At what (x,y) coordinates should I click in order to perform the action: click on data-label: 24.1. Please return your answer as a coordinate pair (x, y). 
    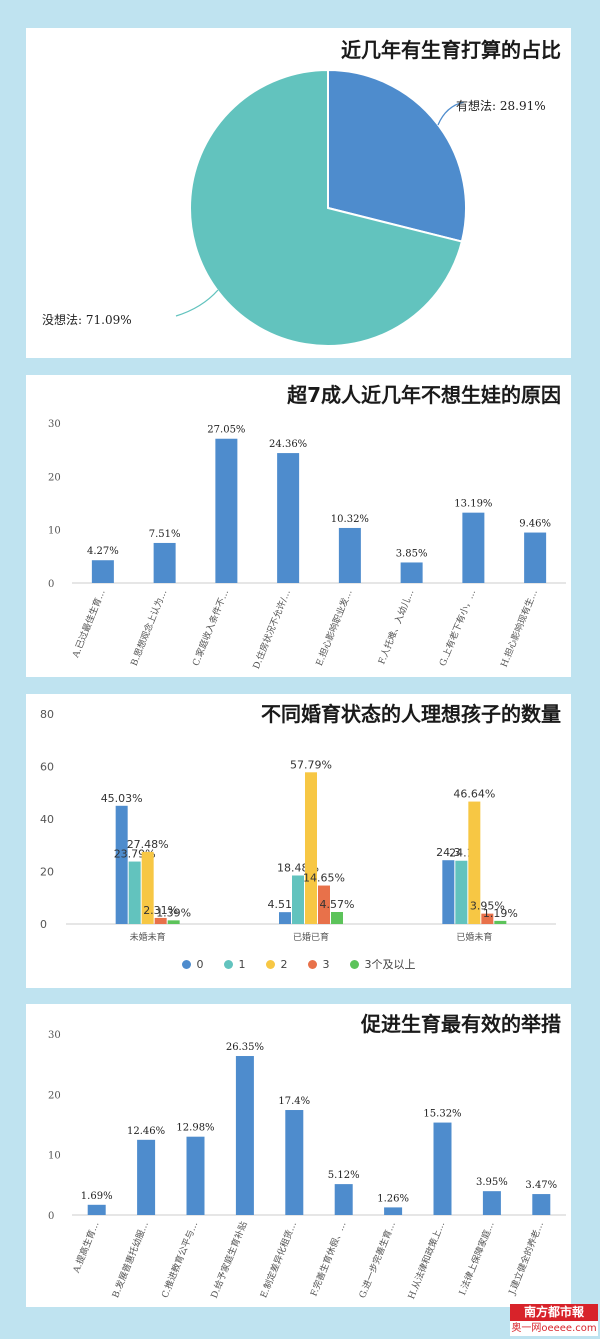
    Looking at the image, I should click on (461, 853).